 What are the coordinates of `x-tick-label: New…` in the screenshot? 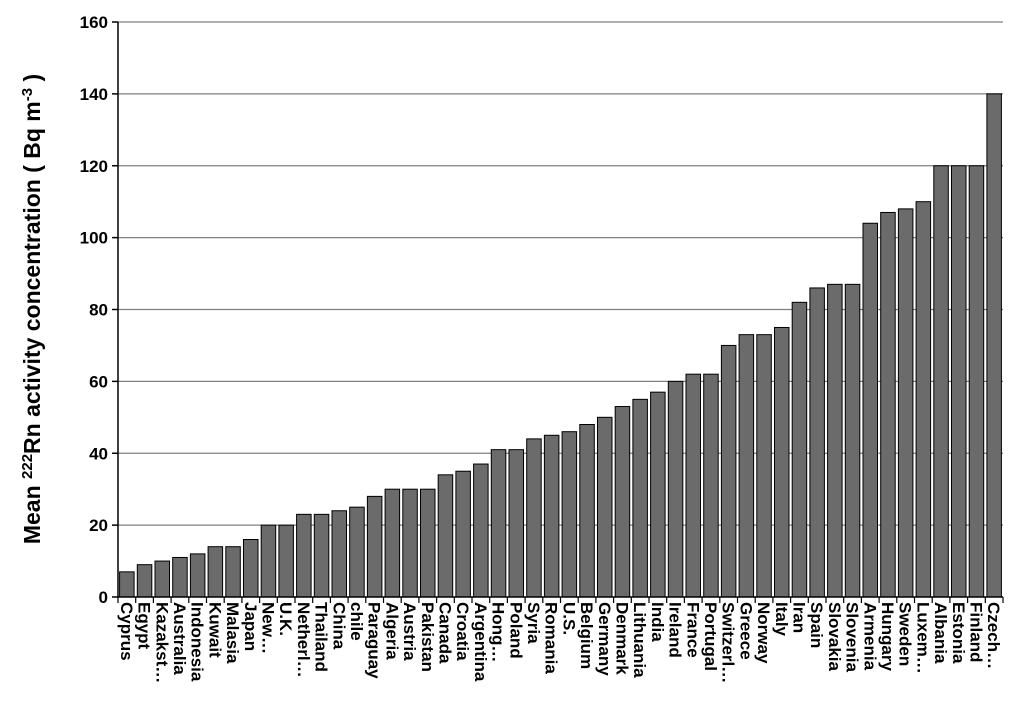 It's located at (267, 628).